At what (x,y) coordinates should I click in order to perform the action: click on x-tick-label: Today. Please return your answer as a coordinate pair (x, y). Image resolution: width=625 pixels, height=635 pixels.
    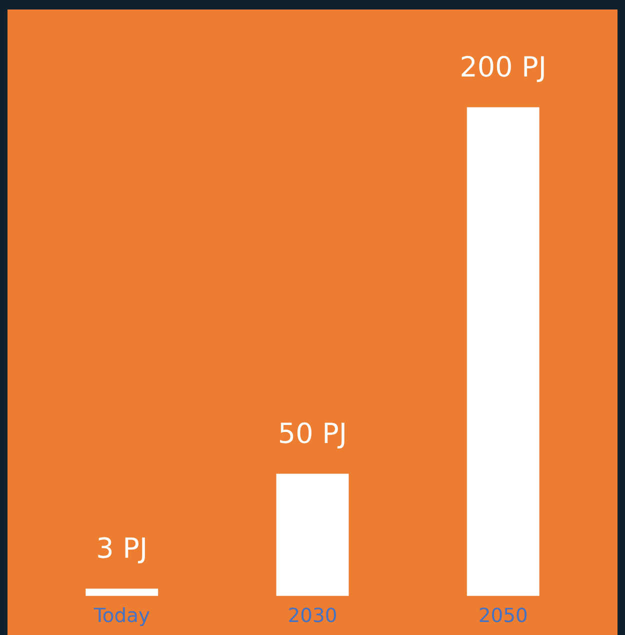
    Looking at the image, I should click on (122, 616).